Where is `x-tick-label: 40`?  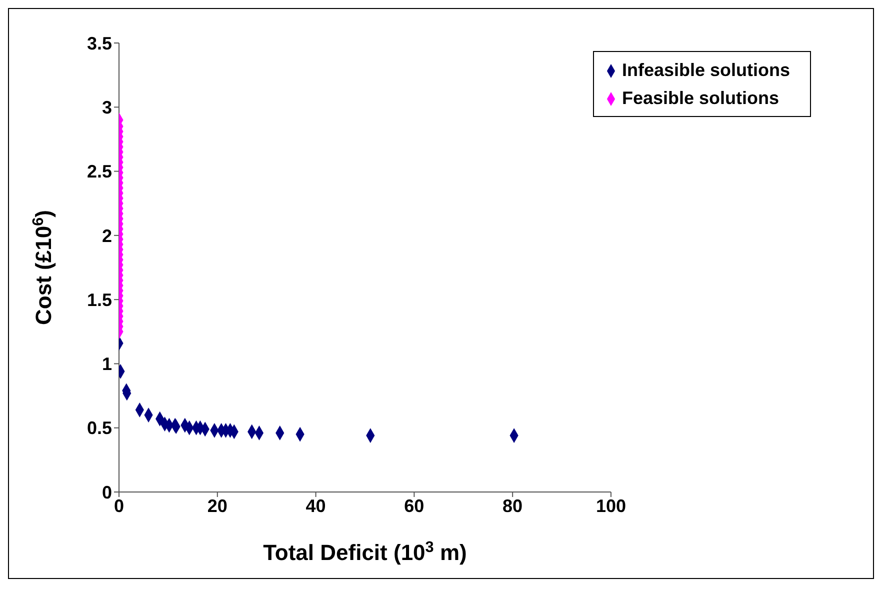
x-tick-label: 40 is located at coordinates (316, 506).